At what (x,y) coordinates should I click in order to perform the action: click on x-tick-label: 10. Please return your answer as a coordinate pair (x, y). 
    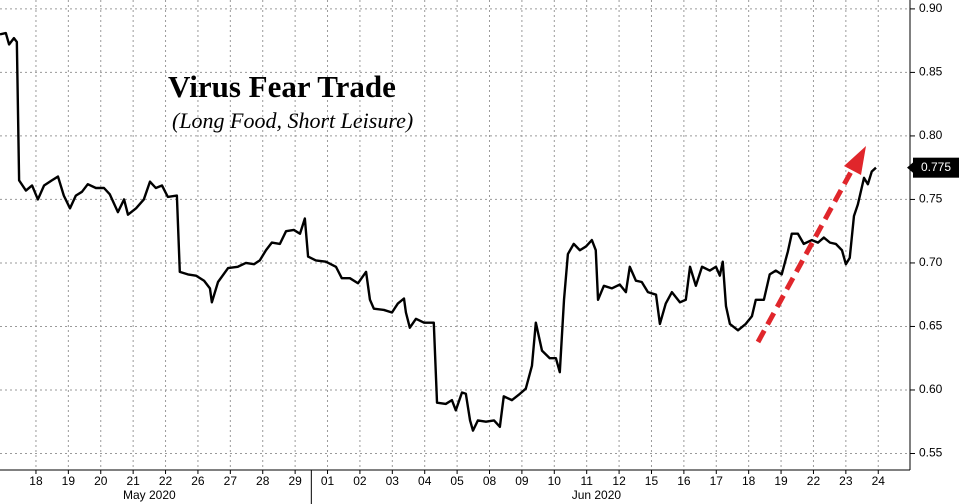
    Looking at the image, I should click on (555, 481).